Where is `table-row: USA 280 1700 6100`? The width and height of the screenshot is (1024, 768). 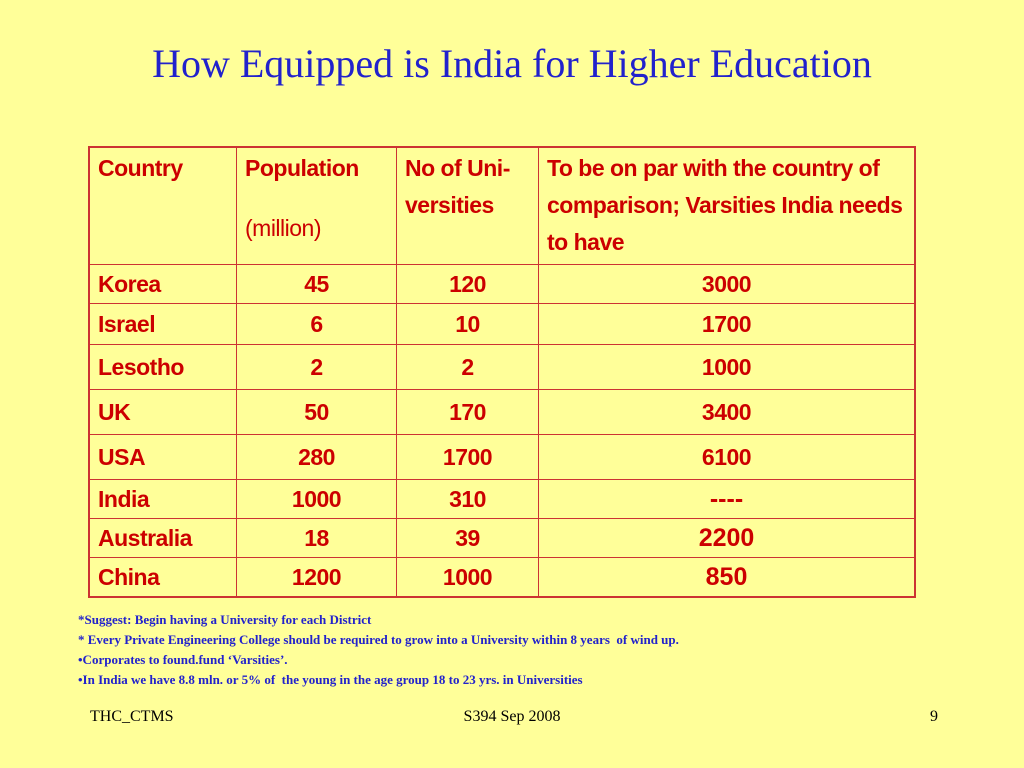 table-row: USA 280 1700 6100 is located at coordinates (502, 457).